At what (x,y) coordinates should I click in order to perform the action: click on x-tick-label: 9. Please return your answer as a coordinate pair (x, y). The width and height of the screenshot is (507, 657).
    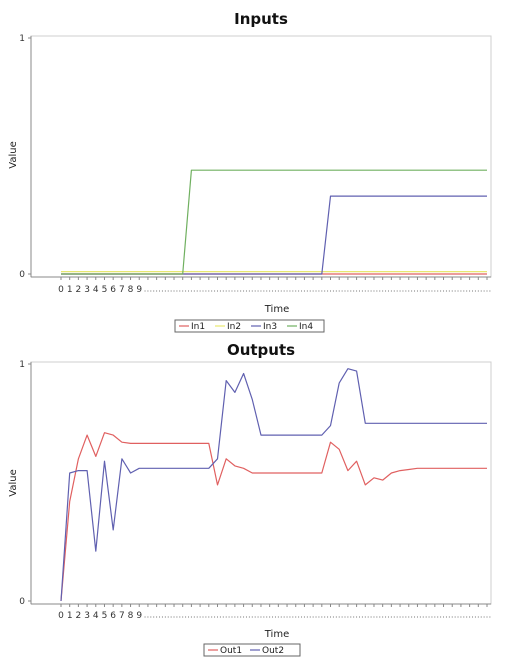
    Looking at the image, I should click on (139, 616).